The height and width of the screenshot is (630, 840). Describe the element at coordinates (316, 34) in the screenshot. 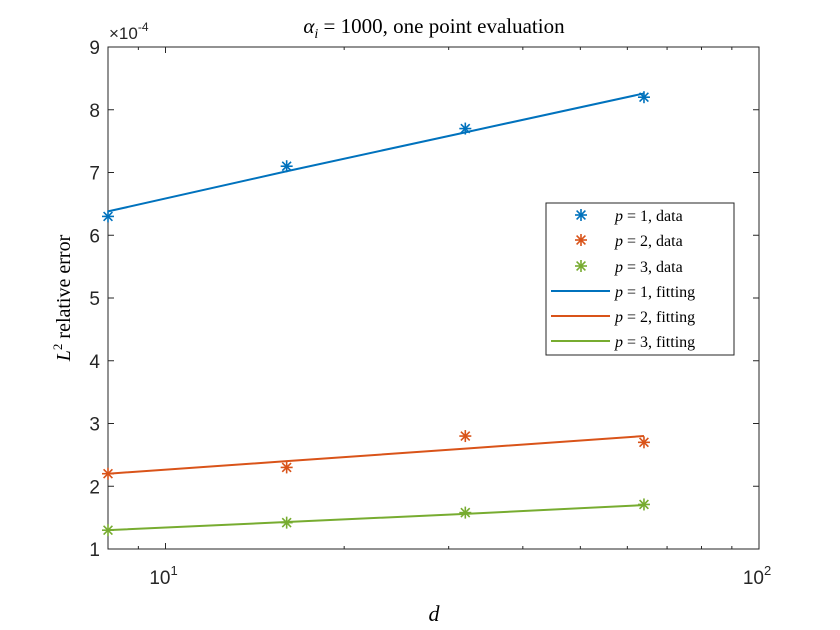

I see `title-subscript: i` at that location.